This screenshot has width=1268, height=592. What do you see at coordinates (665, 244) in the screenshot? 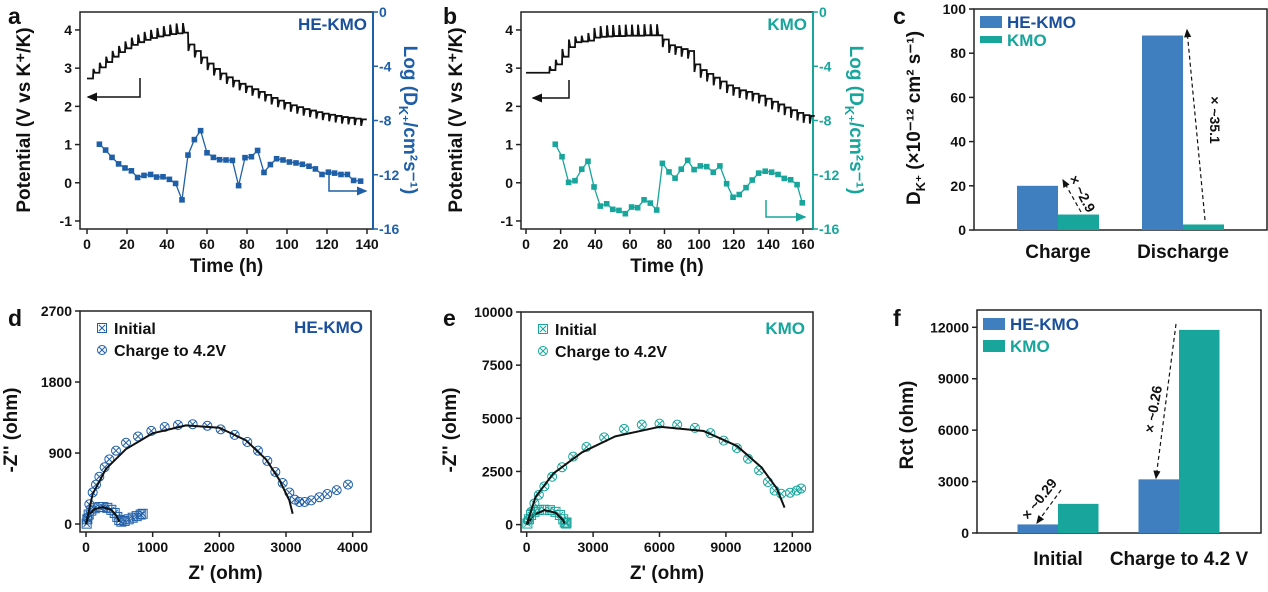
I see `x-tick-label: 80` at bounding box center [665, 244].